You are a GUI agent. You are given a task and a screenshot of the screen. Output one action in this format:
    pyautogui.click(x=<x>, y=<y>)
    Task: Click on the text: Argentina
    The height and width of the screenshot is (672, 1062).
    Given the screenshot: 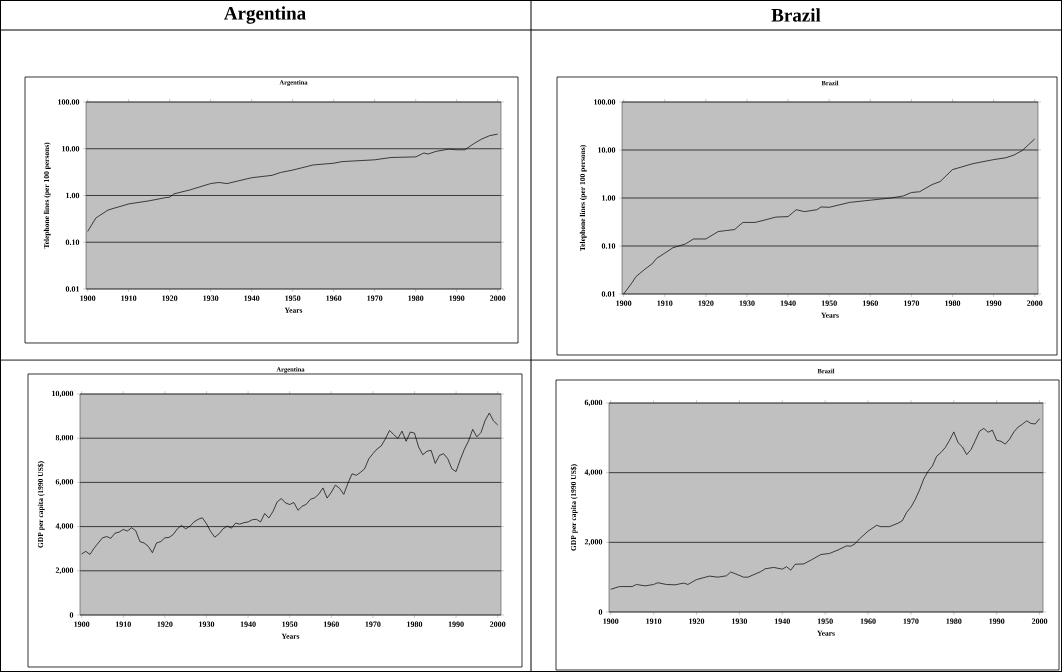 What is the action you would take?
    pyautogui.click(x=265, y=15)
    